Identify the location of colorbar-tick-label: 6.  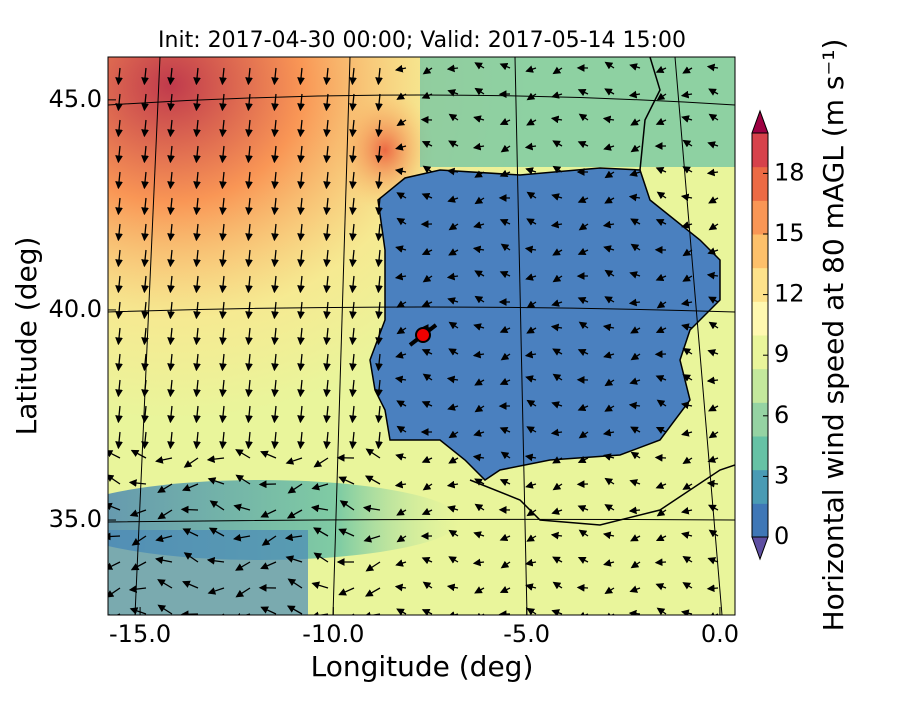
(781, 415).